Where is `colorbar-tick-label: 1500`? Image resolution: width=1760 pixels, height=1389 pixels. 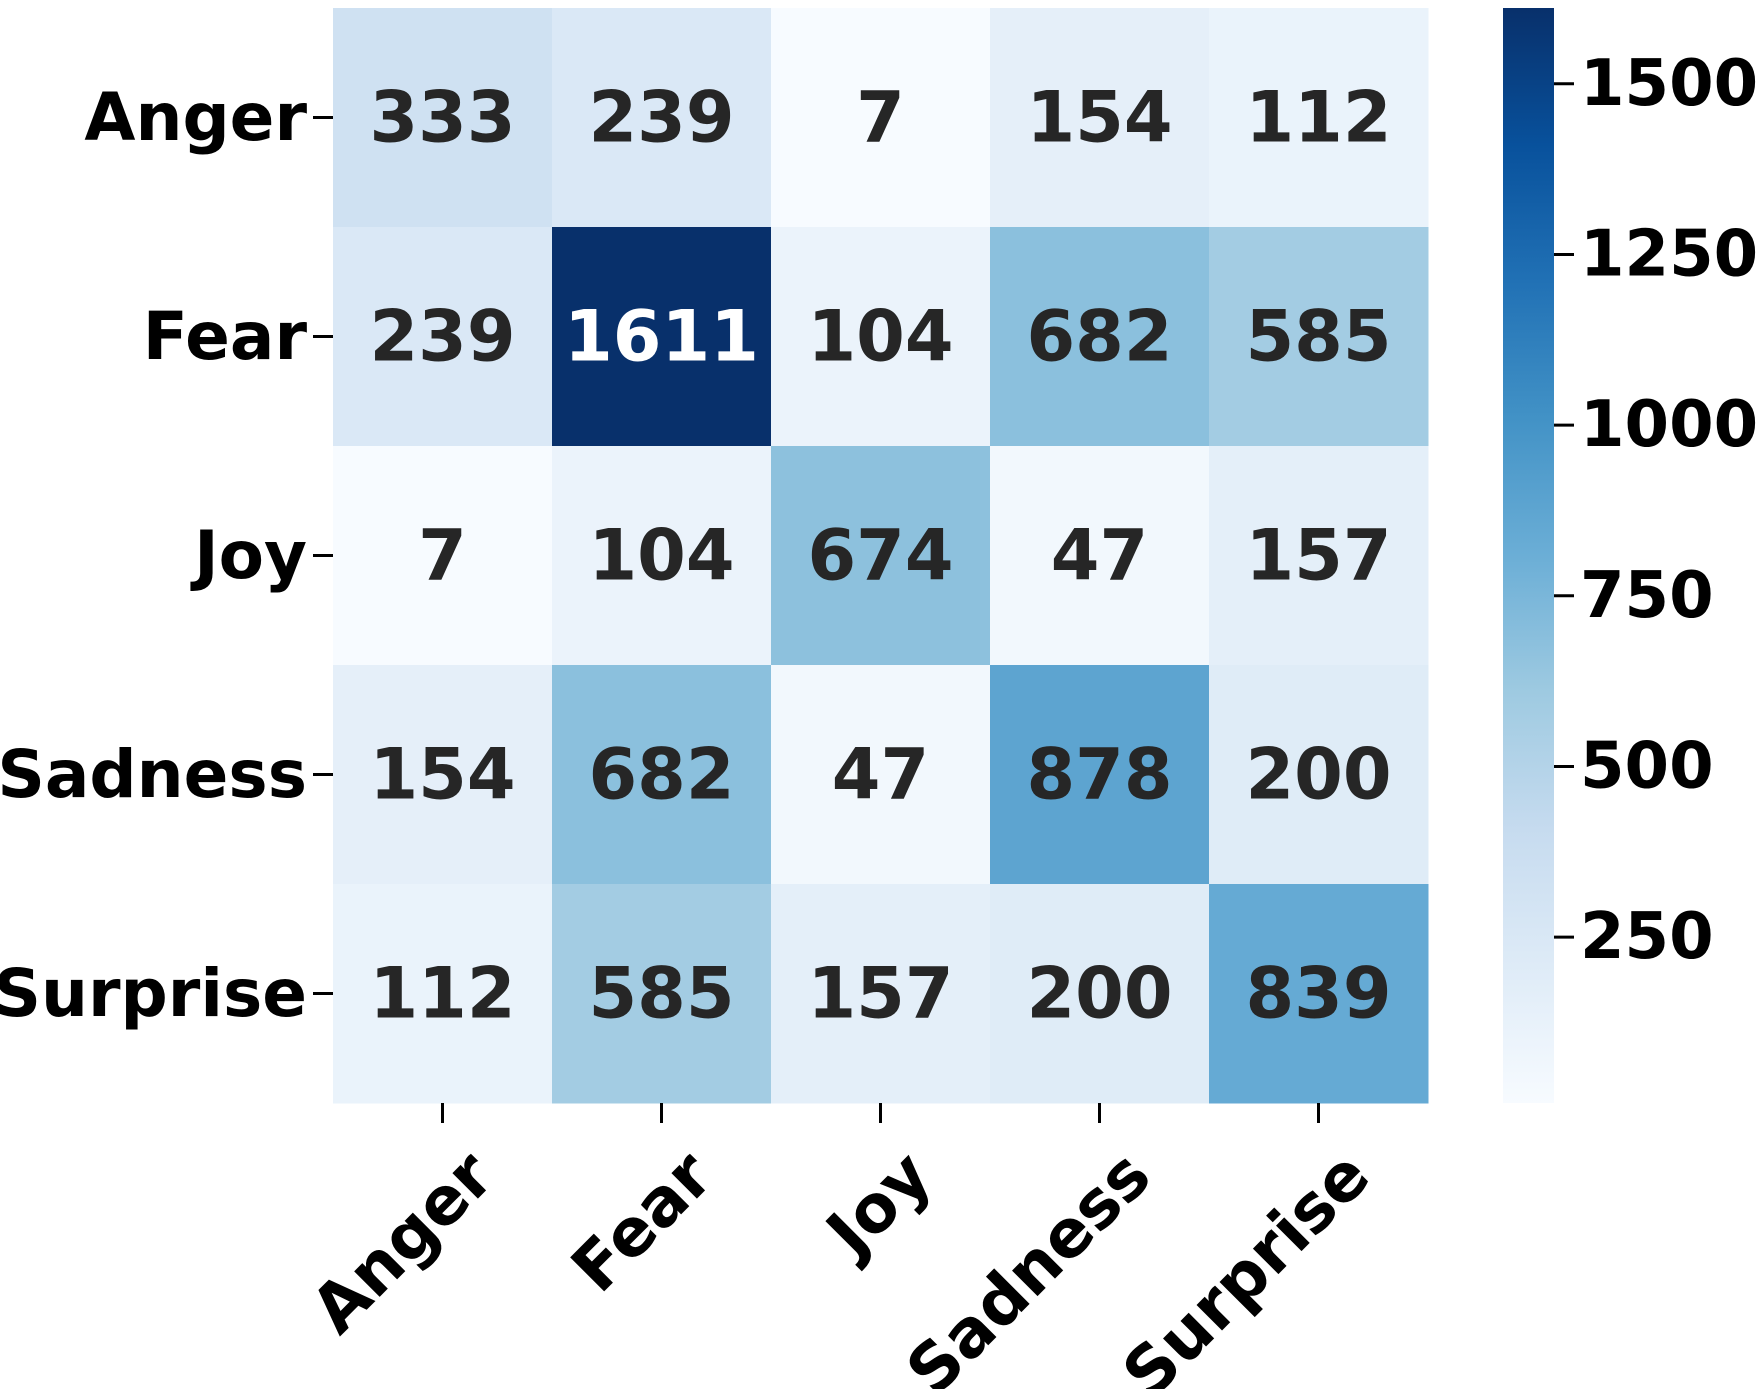
colorbar-tick-label: 1500 is located at coordinates (1669, 84).